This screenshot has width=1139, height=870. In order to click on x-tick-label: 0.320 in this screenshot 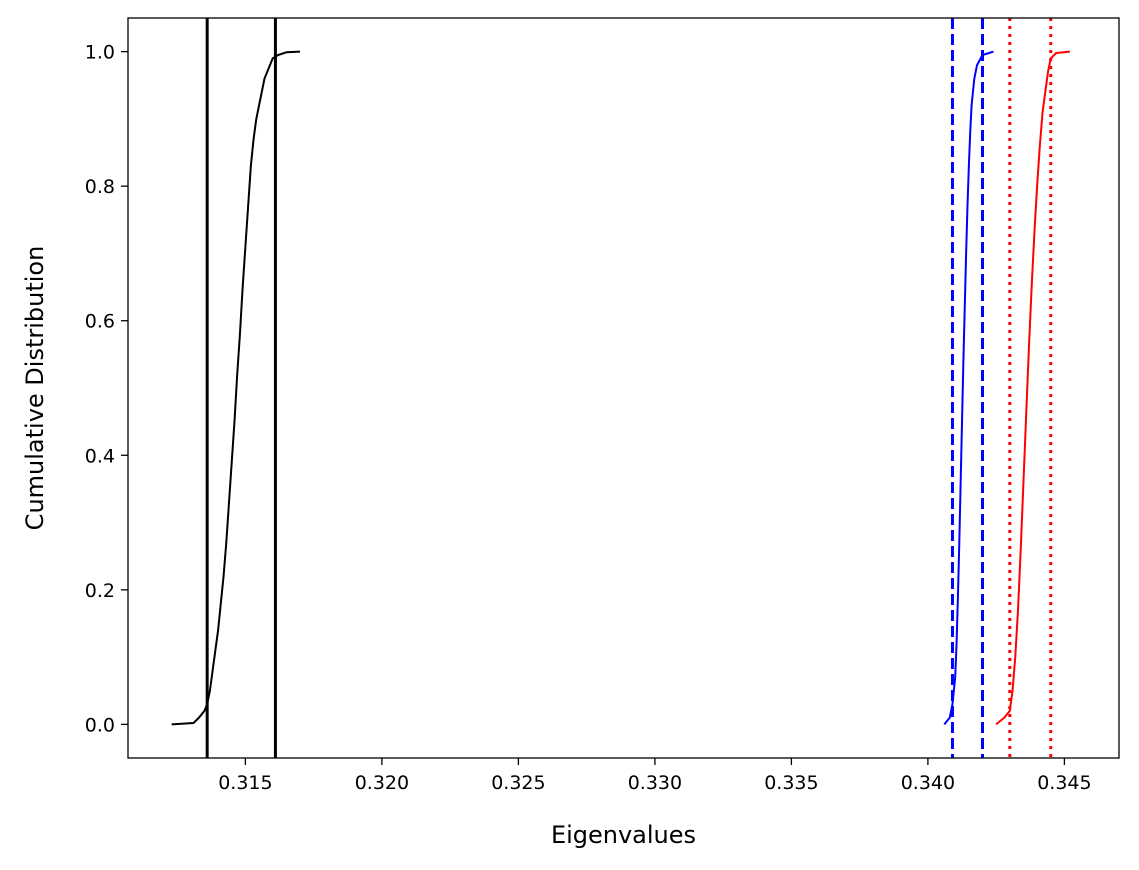, I will do `click(382, 783)`.